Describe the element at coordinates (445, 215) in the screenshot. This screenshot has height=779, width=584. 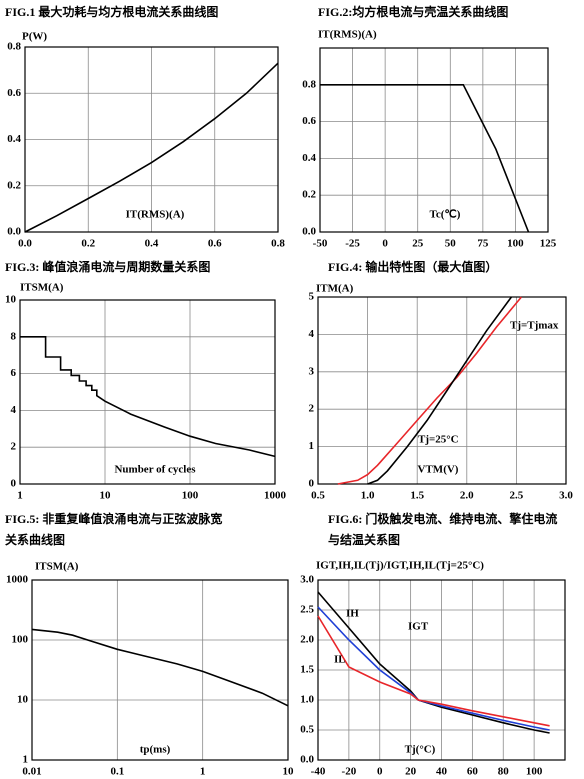
I see `x-axis-label: Tc(℃)` at that location.